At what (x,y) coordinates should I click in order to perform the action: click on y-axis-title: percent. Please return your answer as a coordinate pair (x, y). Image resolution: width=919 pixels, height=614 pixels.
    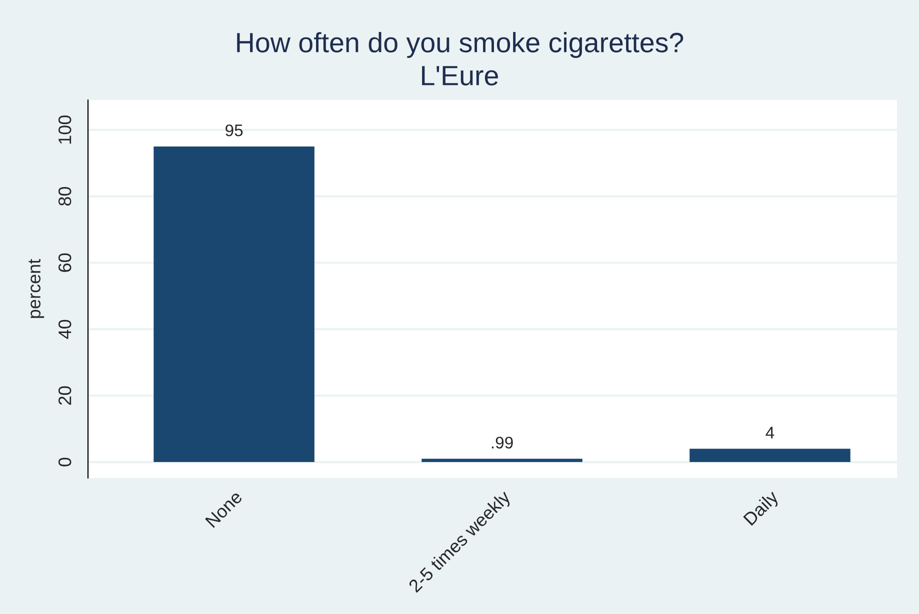
    Looking at the image, I should click on (36, 288).